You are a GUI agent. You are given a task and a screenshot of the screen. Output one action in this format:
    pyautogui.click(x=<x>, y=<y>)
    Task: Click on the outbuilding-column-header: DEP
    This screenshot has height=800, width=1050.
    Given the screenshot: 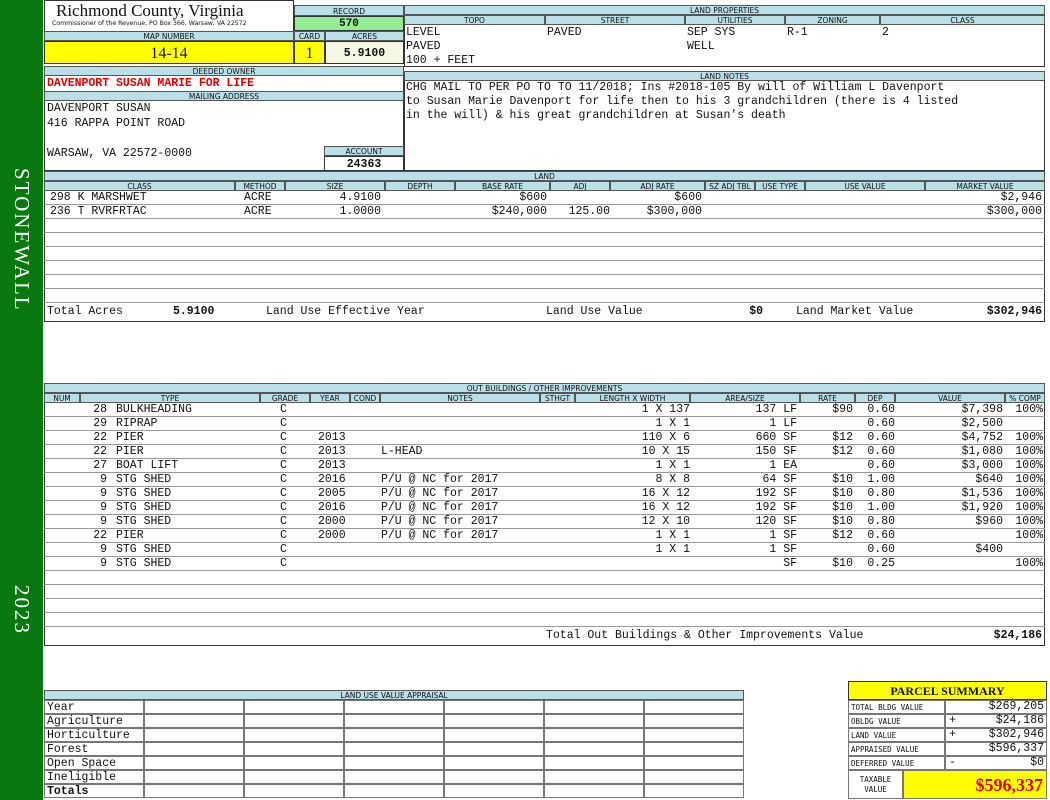 What is the action you would take?
    pyautogui.click(x=875, y=398)
    